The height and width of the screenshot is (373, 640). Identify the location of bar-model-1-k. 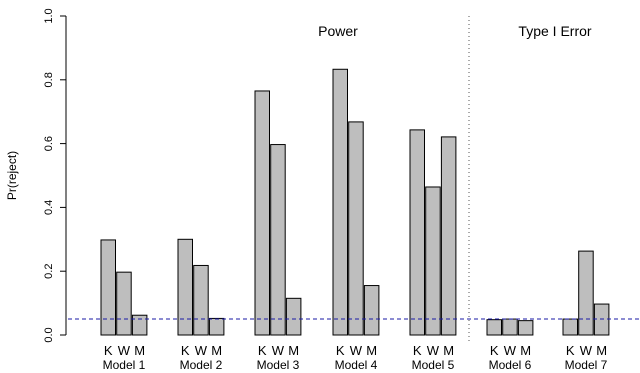
(108, 287).